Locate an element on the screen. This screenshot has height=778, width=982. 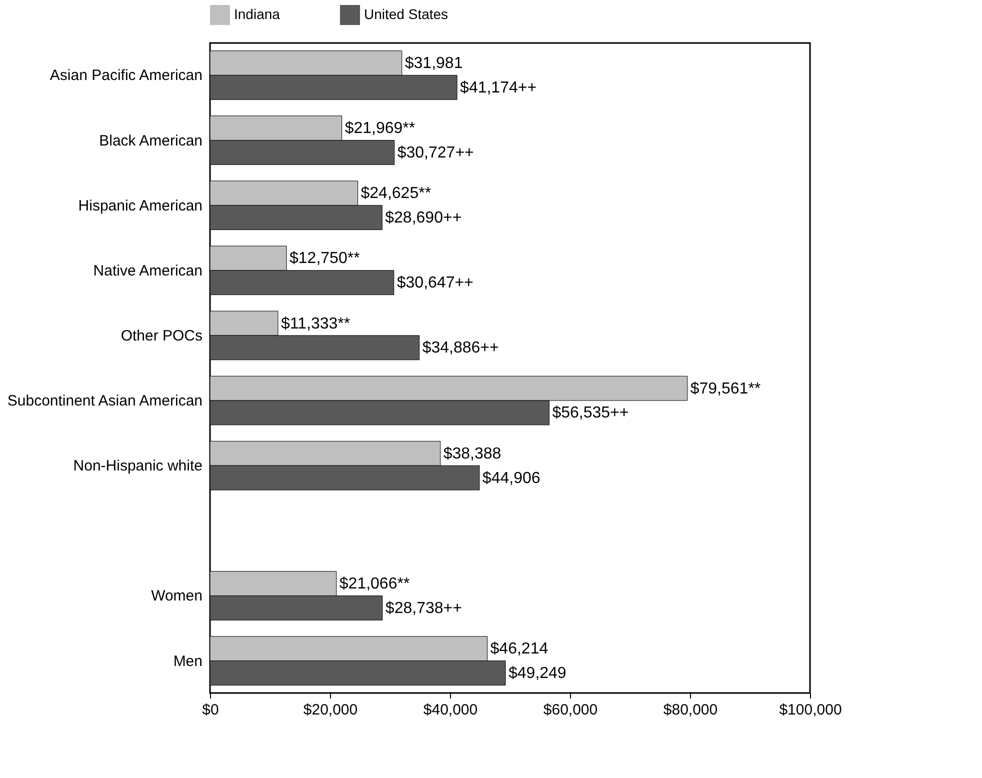
data-label: $30,727++ is located at coordinates (435, 153).